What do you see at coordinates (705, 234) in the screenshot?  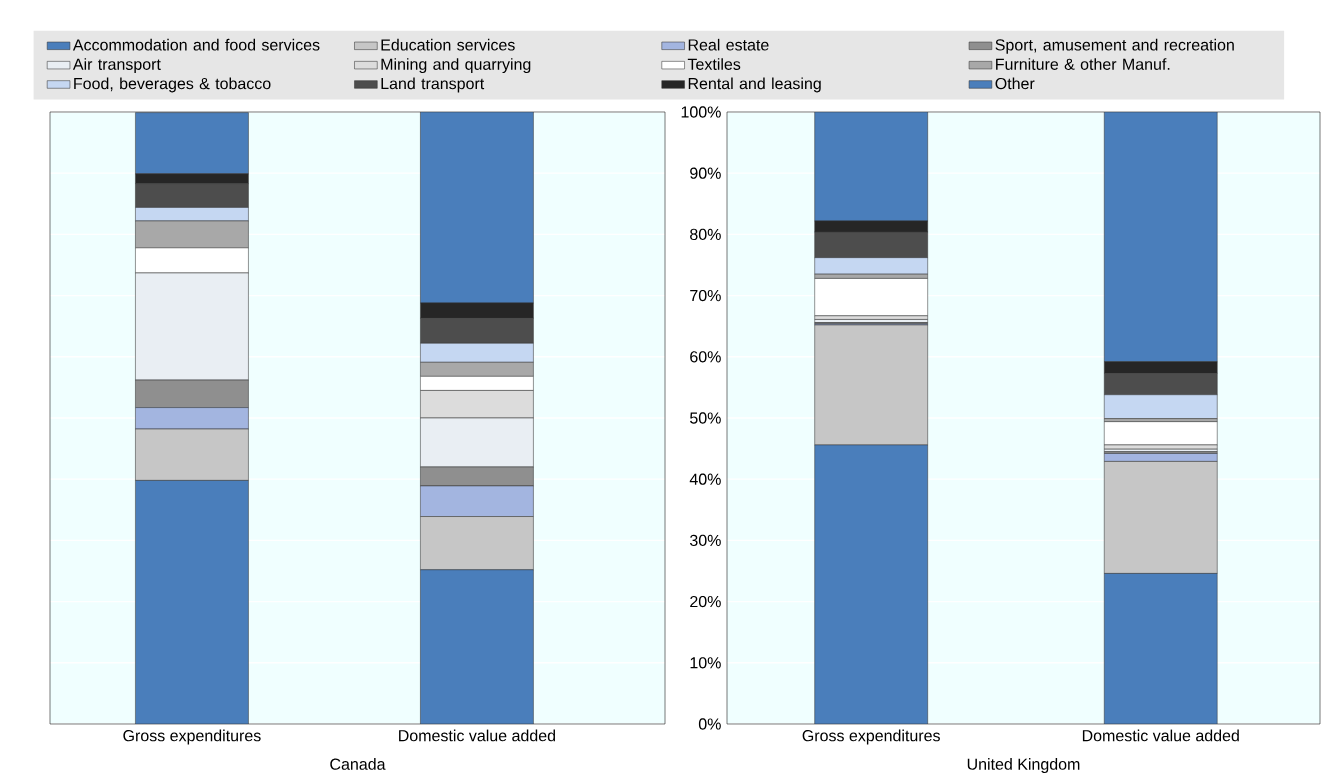 I see `y-tick-label: 80%` at bounding box center [705, 234].